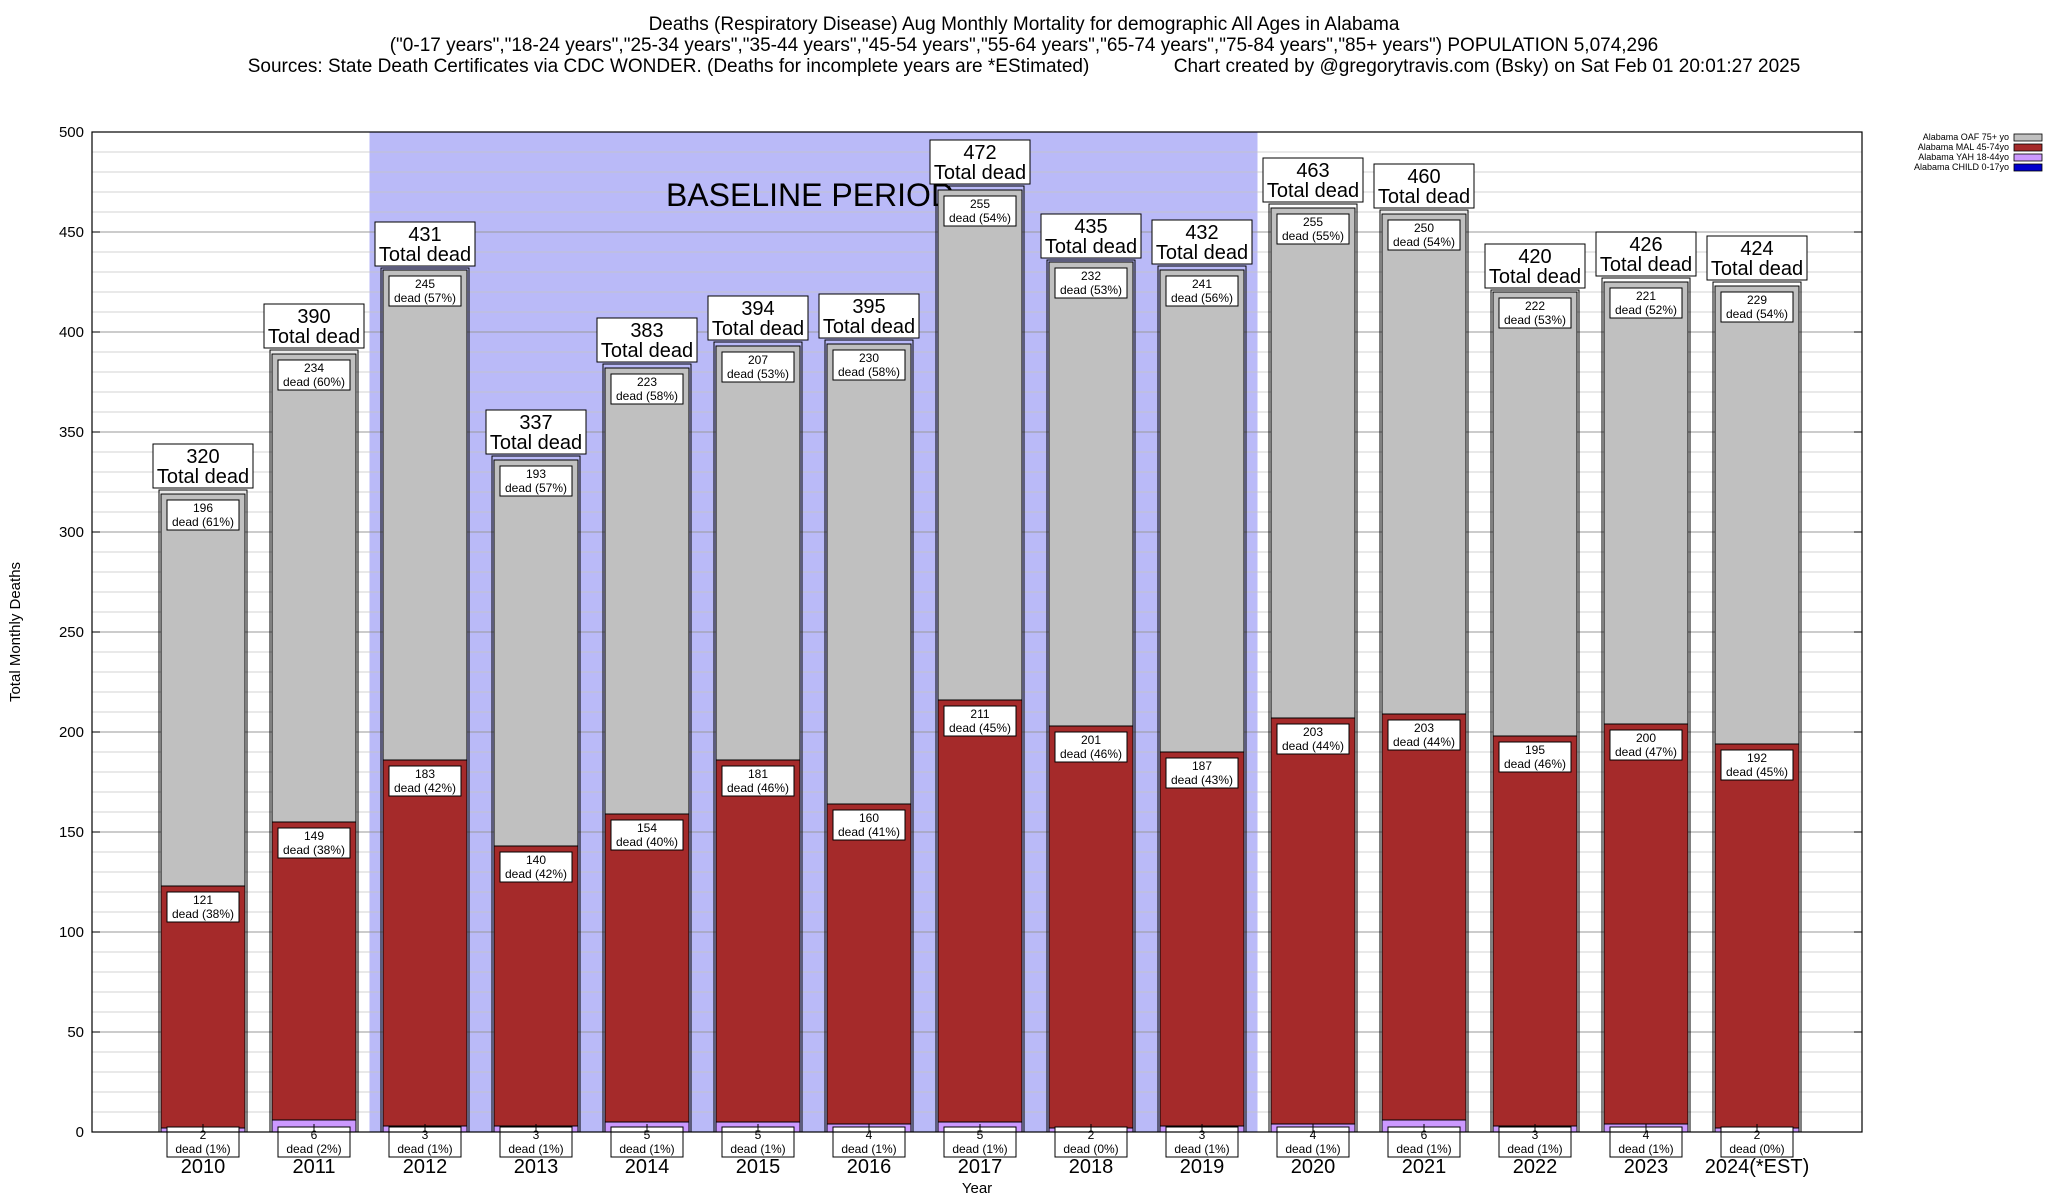  I want to click on segment-value-label: 140, so click(536, 860).